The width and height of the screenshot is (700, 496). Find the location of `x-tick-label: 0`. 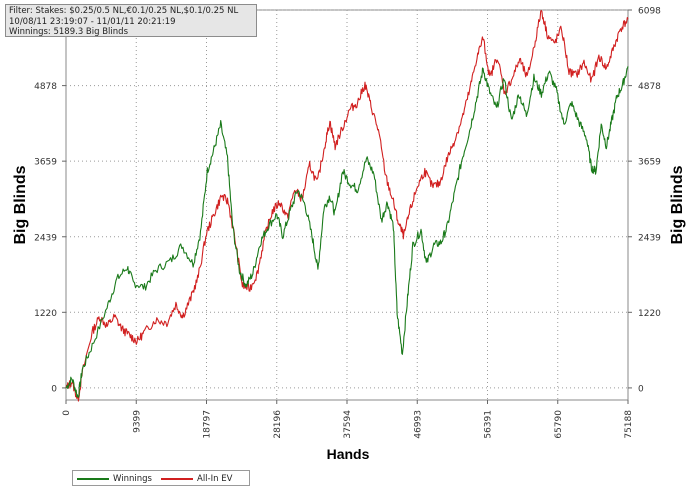

x-tick-label: 0 is located at coordinates (67, 413).